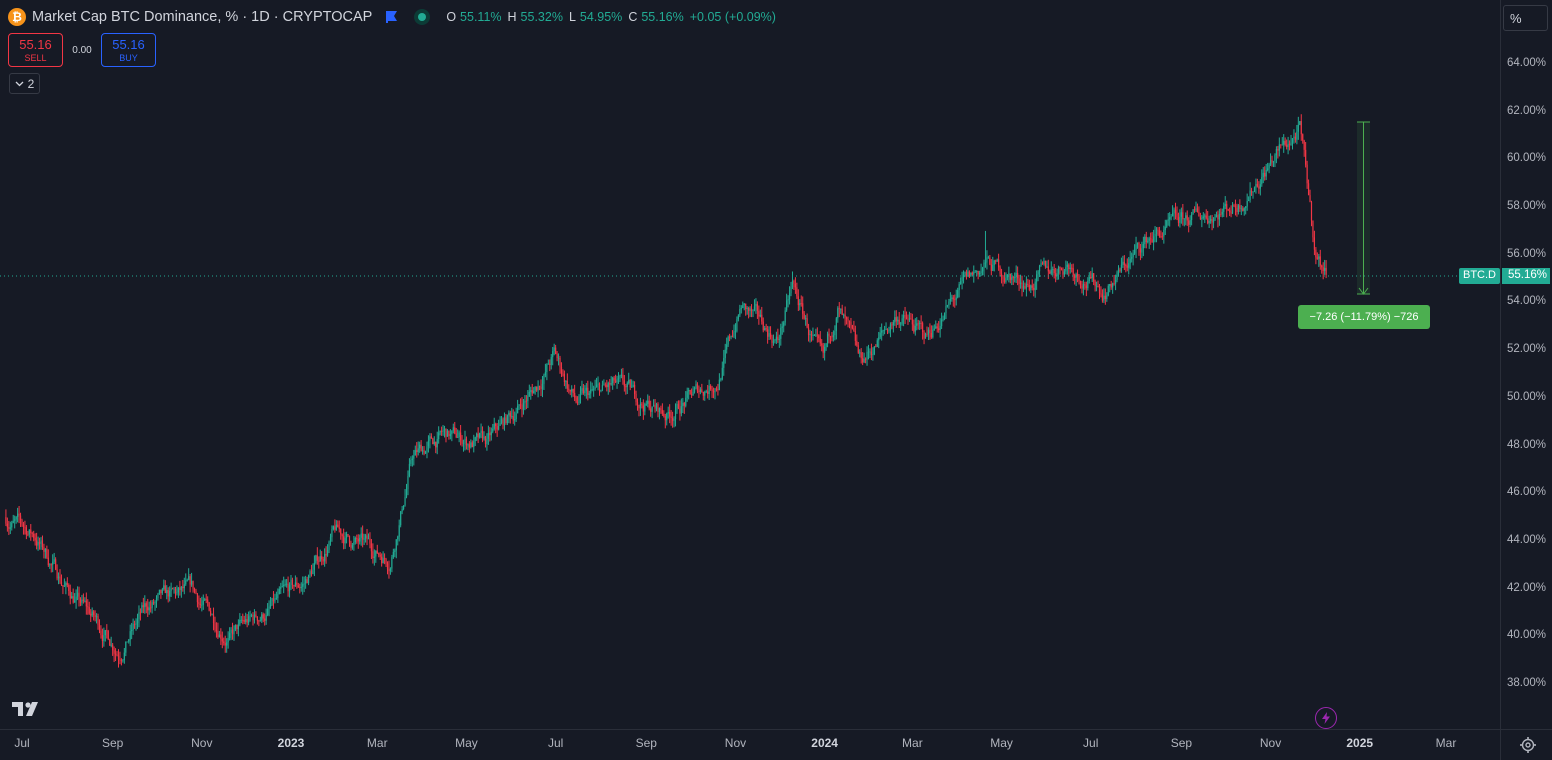  I want to click on time-axis-label: Jul, so click(555, 743).